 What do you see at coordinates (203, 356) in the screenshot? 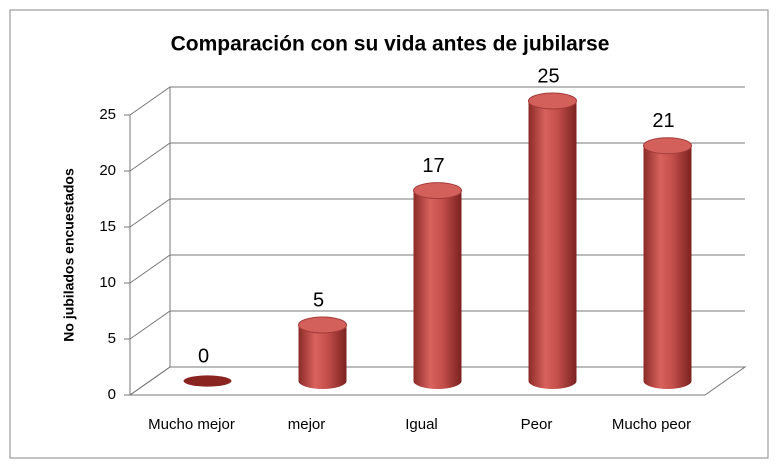
I see `data-label: 0` at bounding box center [203, 356].